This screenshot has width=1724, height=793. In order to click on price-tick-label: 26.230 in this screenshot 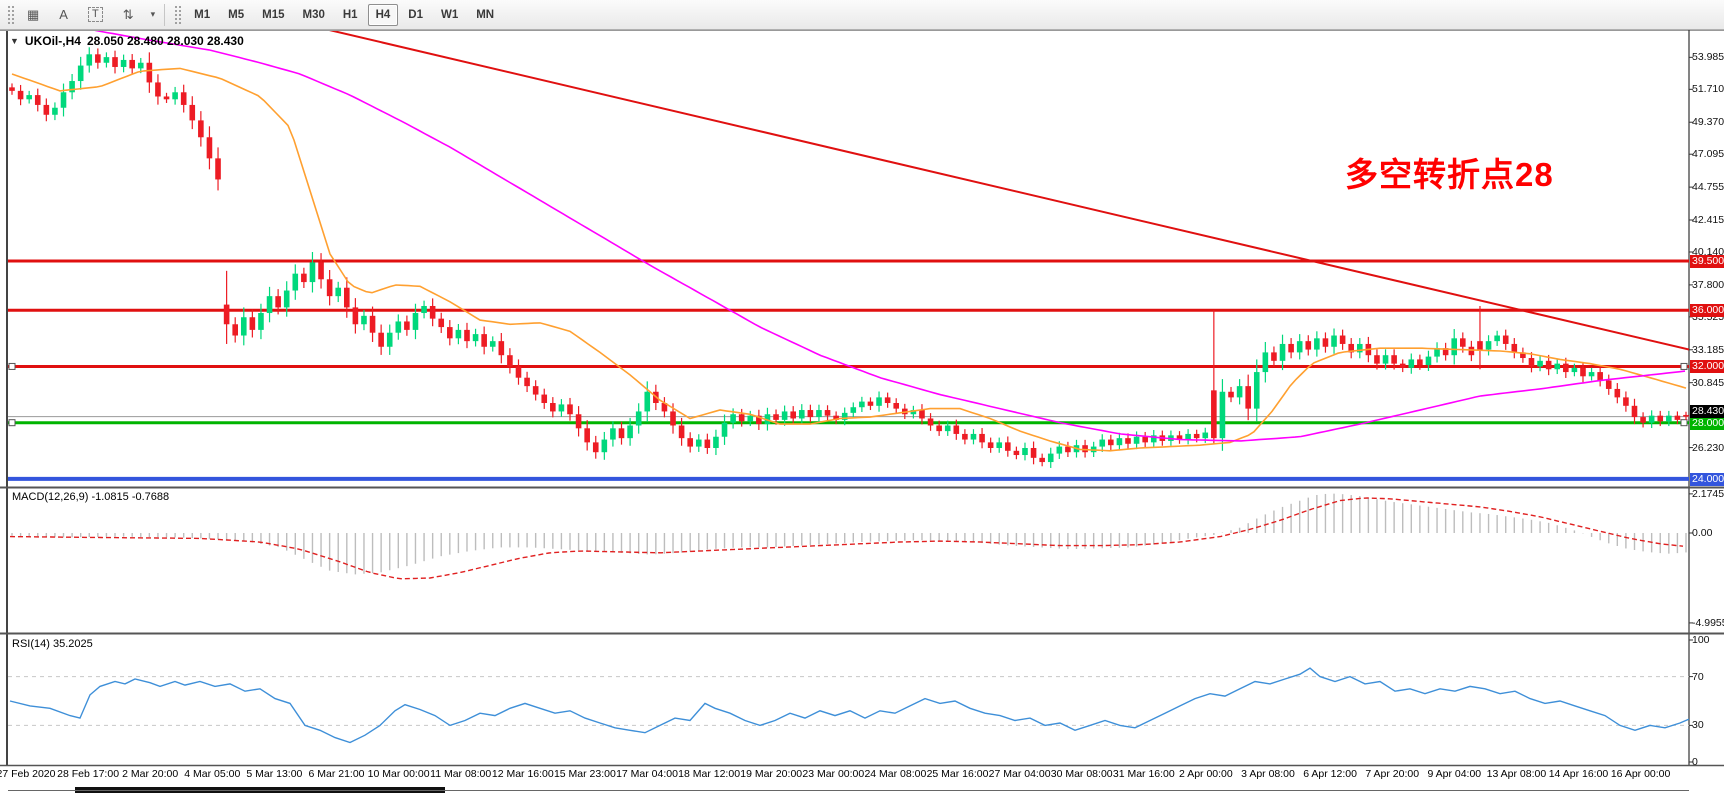, I will do `click(1708, 447)`.